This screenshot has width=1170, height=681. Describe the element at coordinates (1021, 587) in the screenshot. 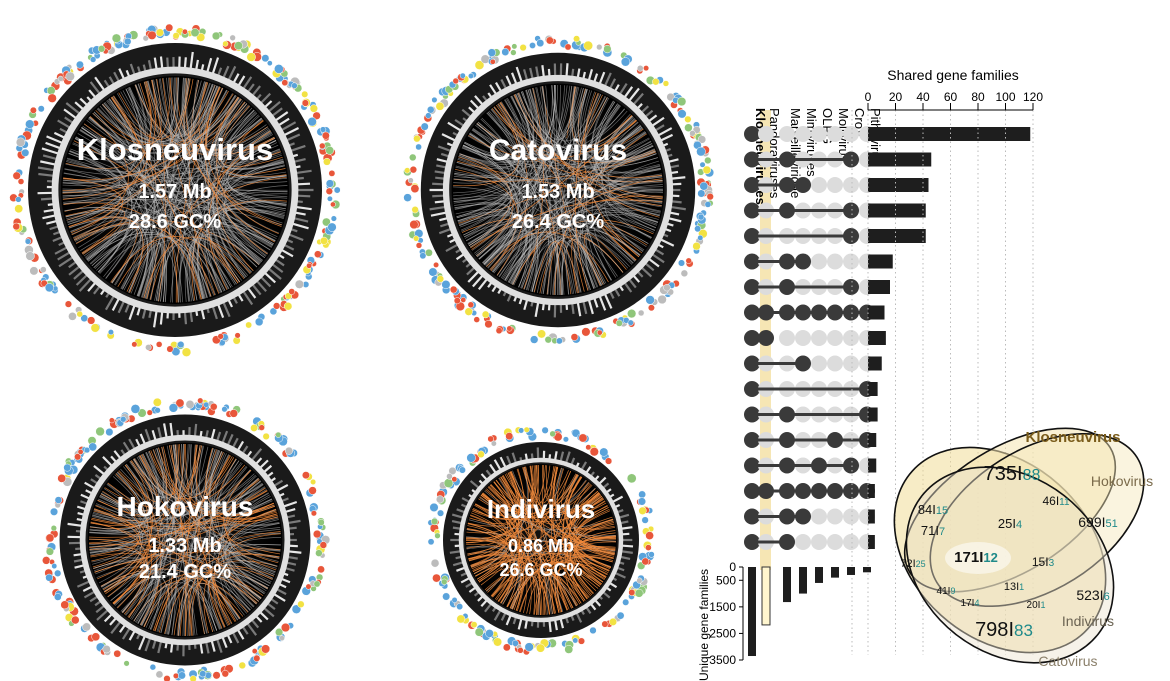

I see `region-count-specific: 1` at that location.